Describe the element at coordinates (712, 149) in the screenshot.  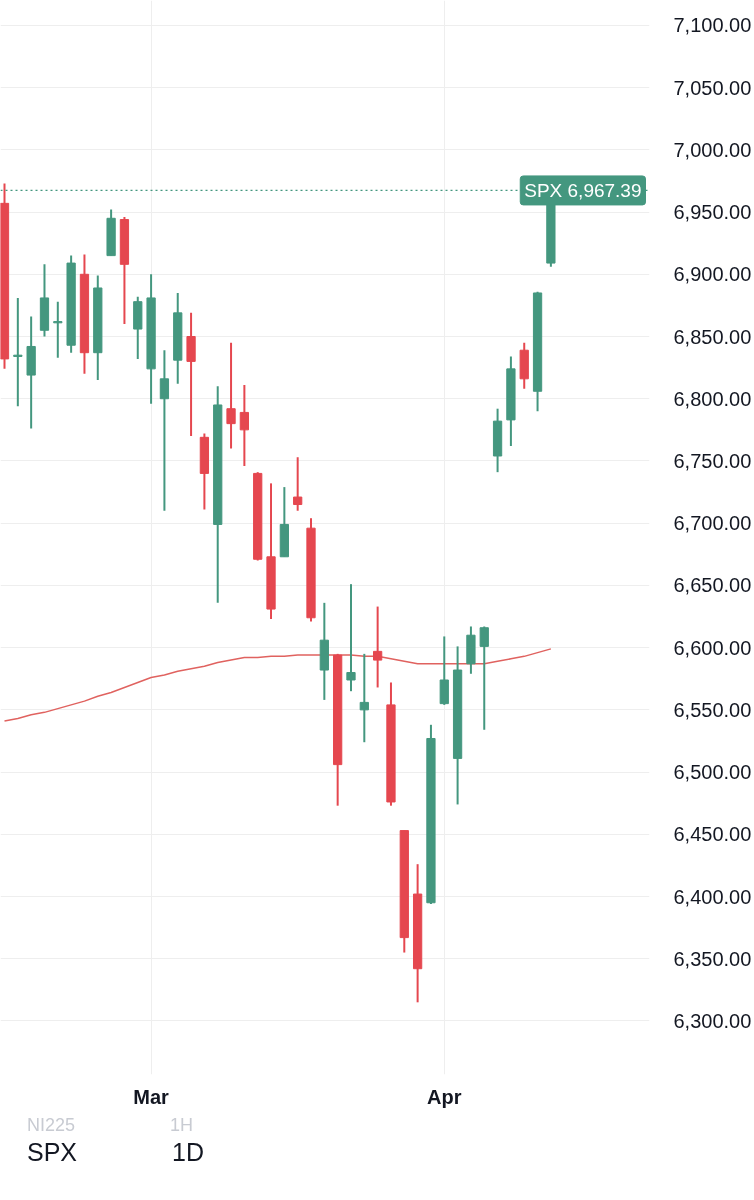
I see `y-tick-label: 7,000.00` at that location.